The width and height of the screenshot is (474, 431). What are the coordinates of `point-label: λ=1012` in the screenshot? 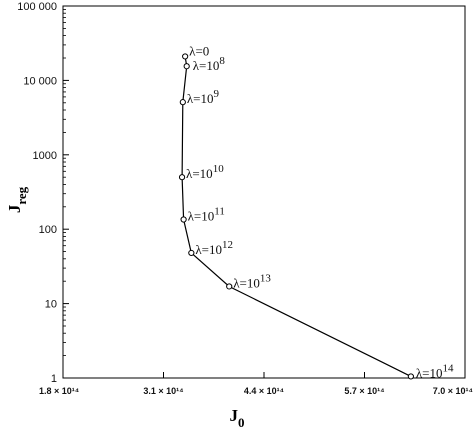 It's located at (214, 248).